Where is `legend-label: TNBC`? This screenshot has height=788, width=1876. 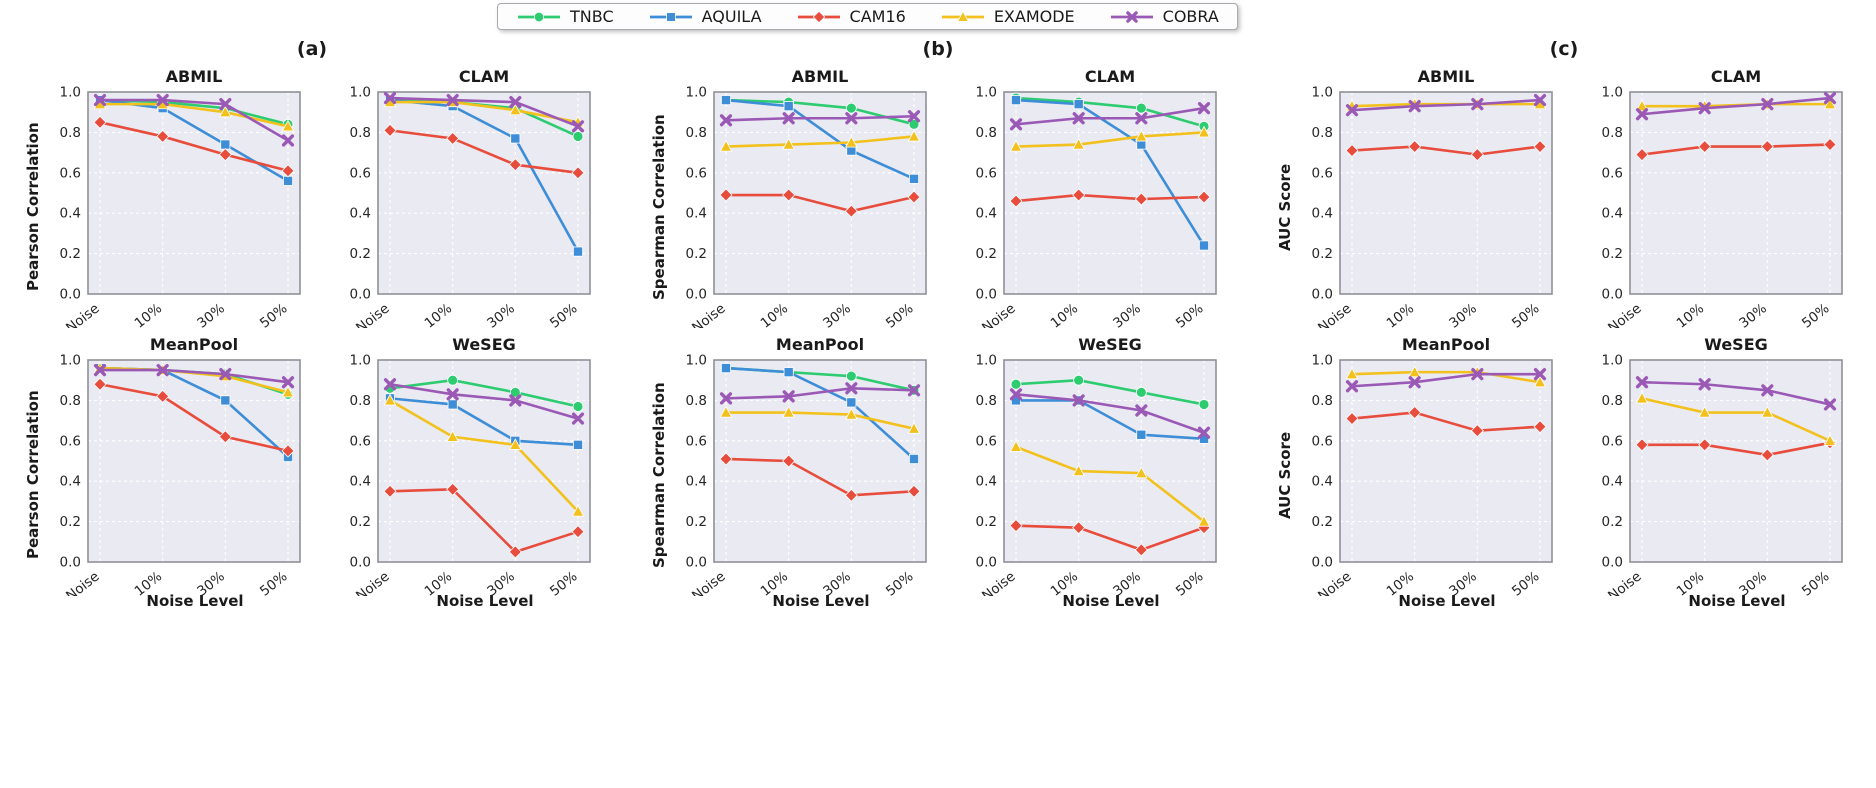
legend-label: TNBC is located at coordinates (592, 16).